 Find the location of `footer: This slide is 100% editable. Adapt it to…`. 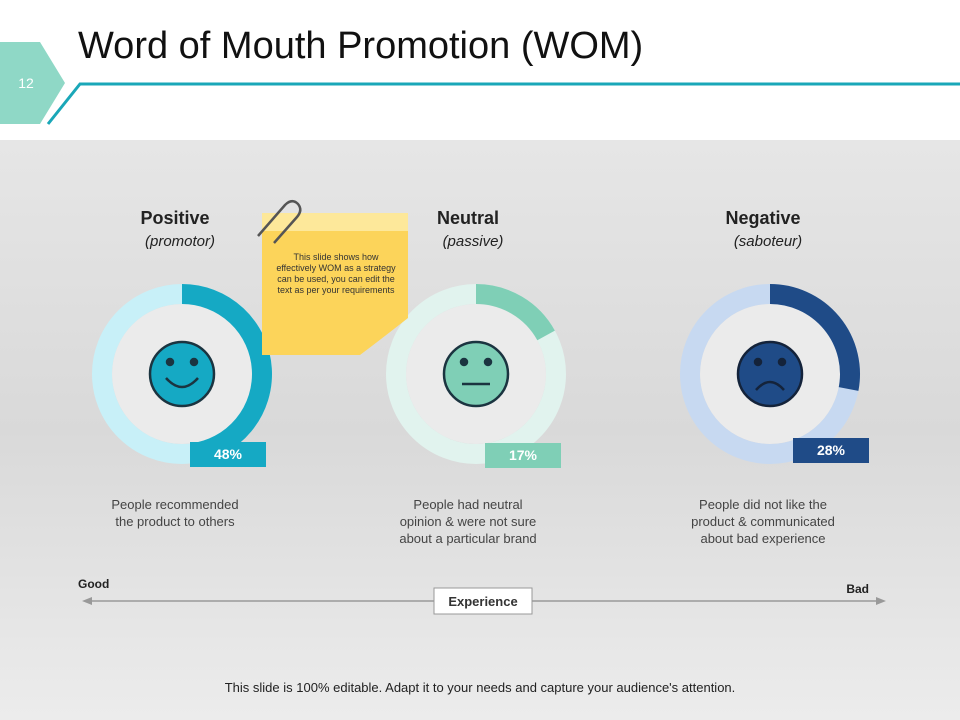

footer: This slide is 100% editable. Adapt it to… is located at coordinates (480, 687).